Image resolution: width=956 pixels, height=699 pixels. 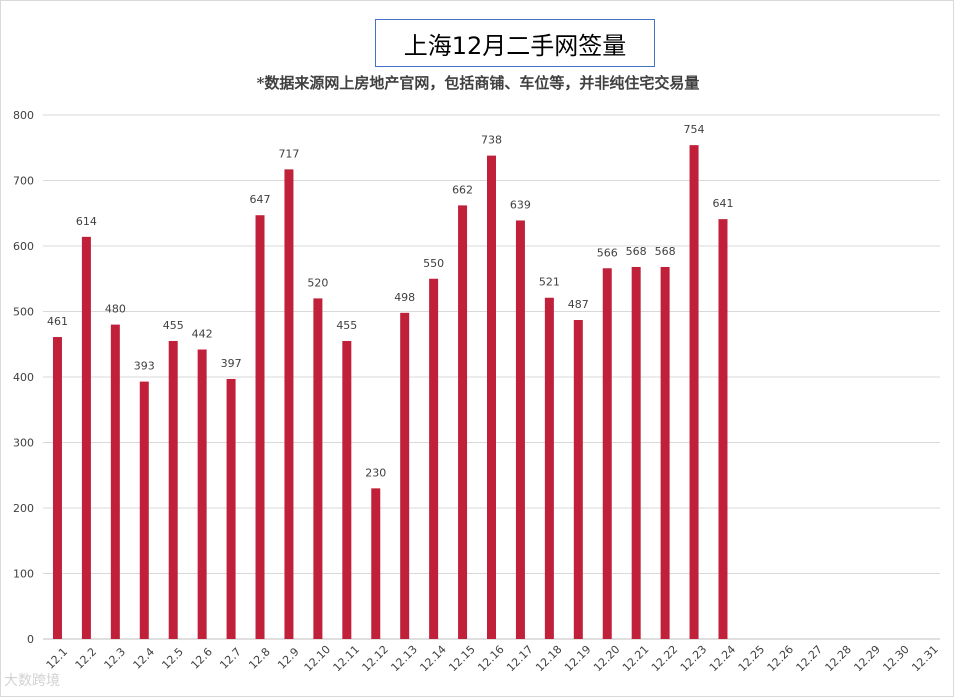 I want to click on data-label: 461, so click(x=57, y=321).